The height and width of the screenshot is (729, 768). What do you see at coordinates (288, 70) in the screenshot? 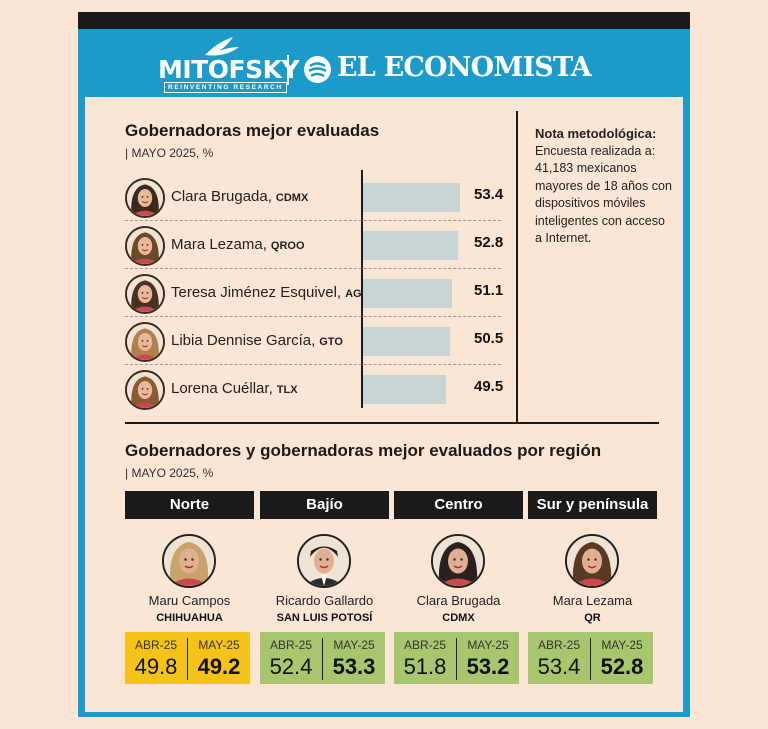
I see `logo-divider` at bounding box center [288, 70].